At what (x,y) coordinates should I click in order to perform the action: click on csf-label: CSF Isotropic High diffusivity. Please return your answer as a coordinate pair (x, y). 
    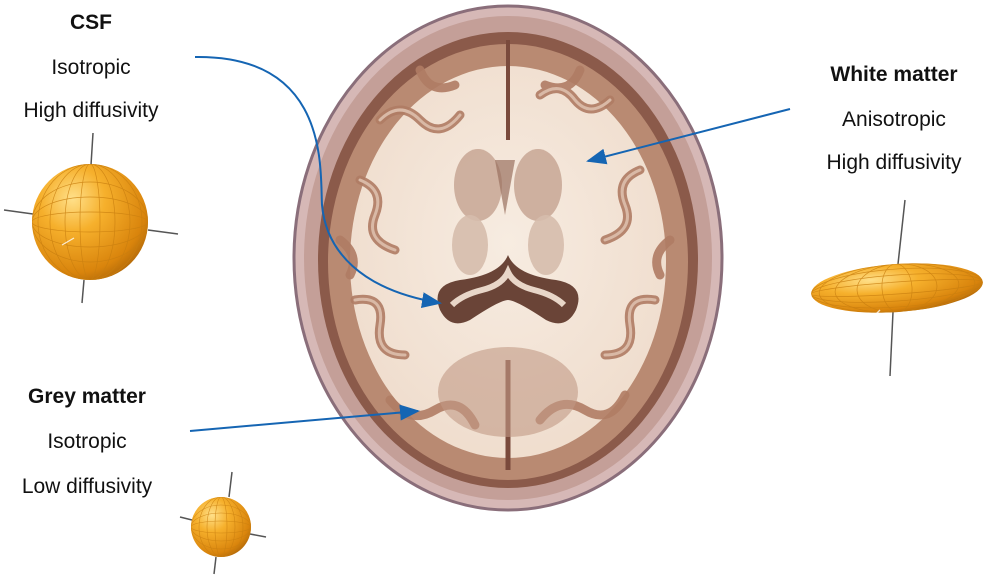
    Looking at the image, I should click on (91, 66).